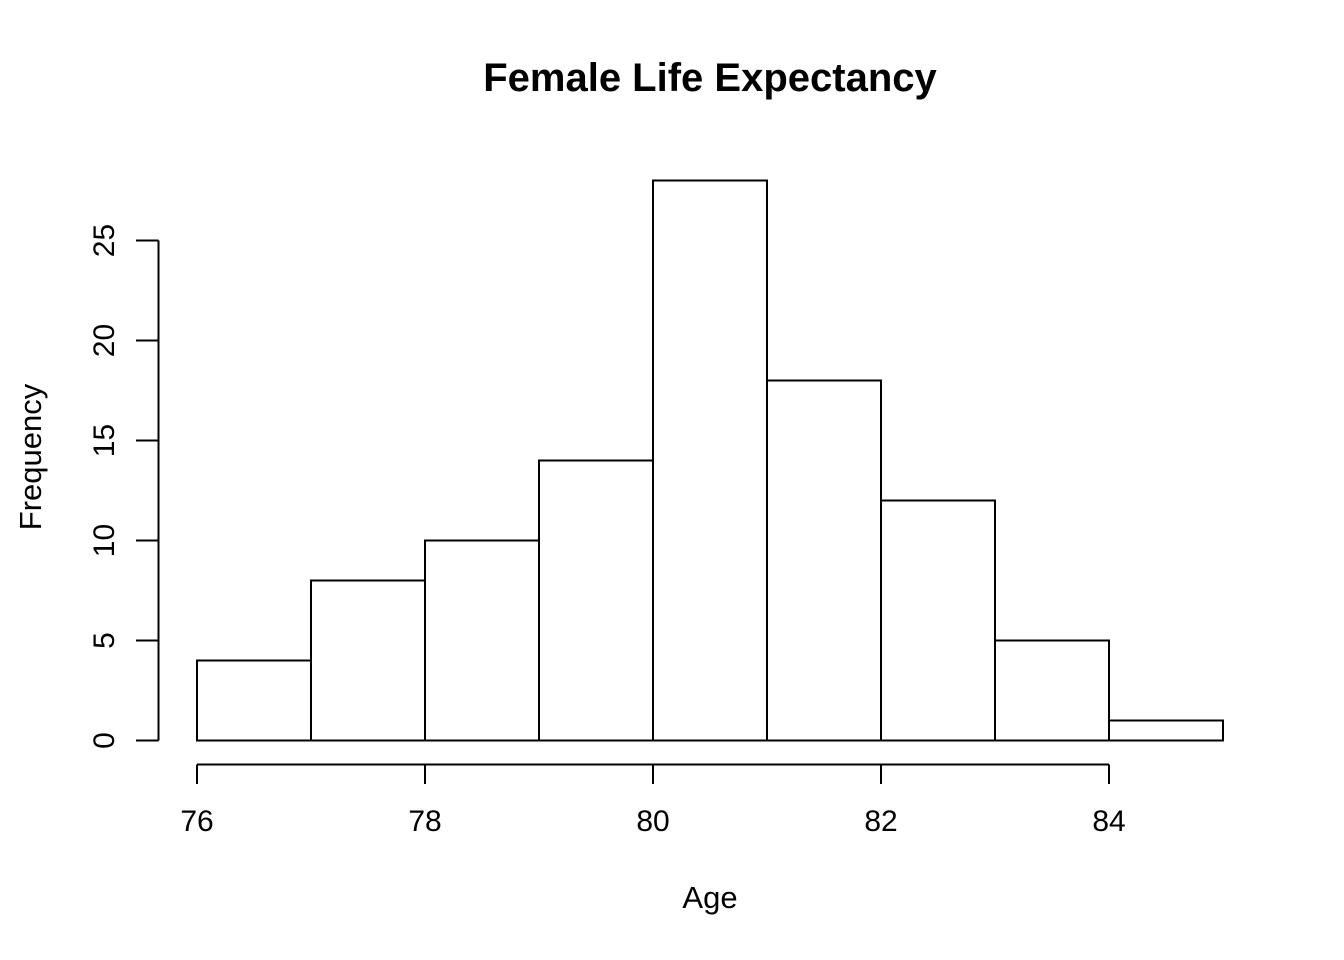 The image size is (1344, 960). What do you see at coordinates (709, 897) in the screenshot?
I see `x-axis-label: Age` at bounding box center [709, 897].